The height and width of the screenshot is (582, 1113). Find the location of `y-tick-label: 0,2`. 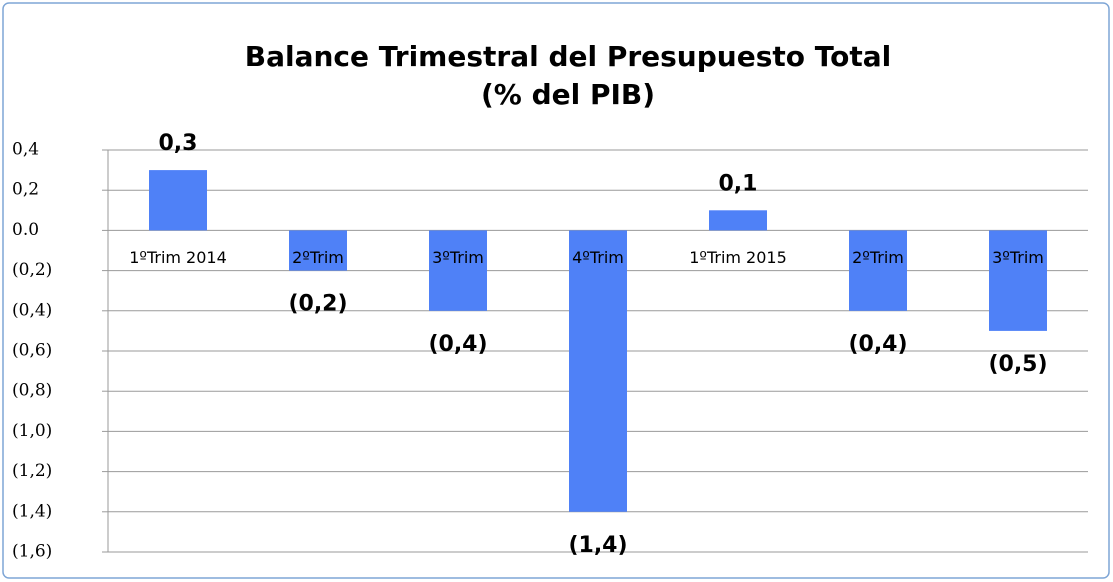

y-tick-label: 0,2 is located at coordinates (25, 190).